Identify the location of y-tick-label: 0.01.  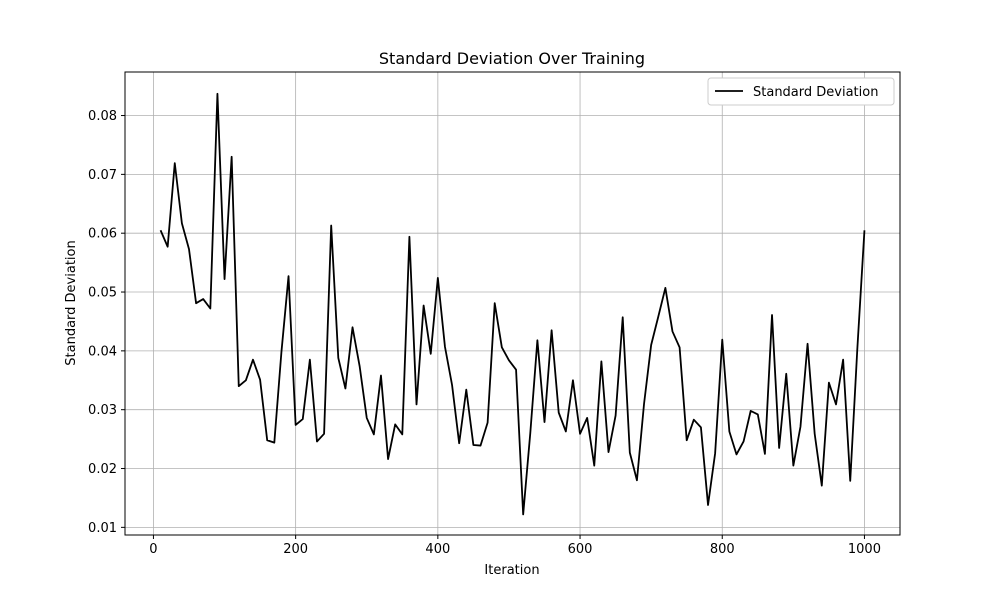
(102, 528).